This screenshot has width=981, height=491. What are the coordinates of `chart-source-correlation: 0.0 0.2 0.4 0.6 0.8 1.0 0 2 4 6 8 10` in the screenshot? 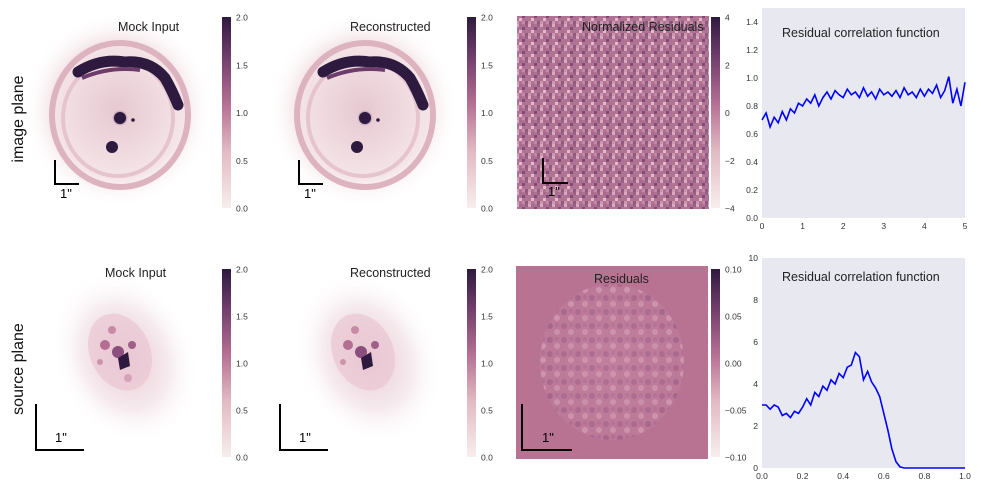 It's located at (860, 367).